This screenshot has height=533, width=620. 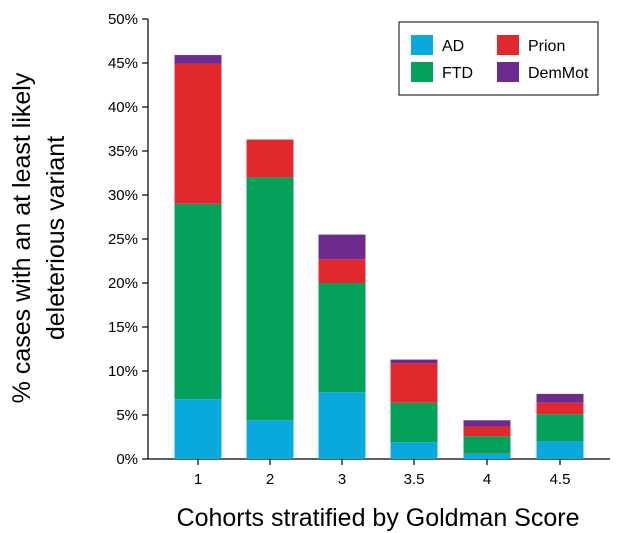 I want to click on y-tick-label: 30%, so click(x=123, y=195).